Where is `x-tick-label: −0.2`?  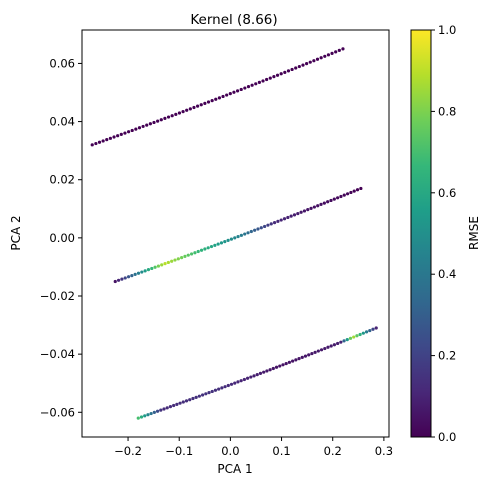 x-tick-label: −0.2 is located at coordinates (128, 451).